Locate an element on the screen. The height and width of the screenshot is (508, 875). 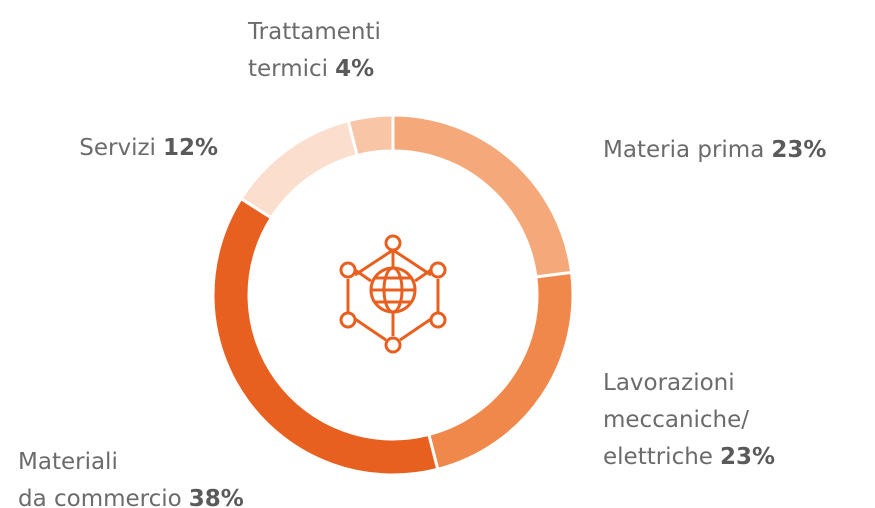
center-icon is located at coordinates (393, 294).